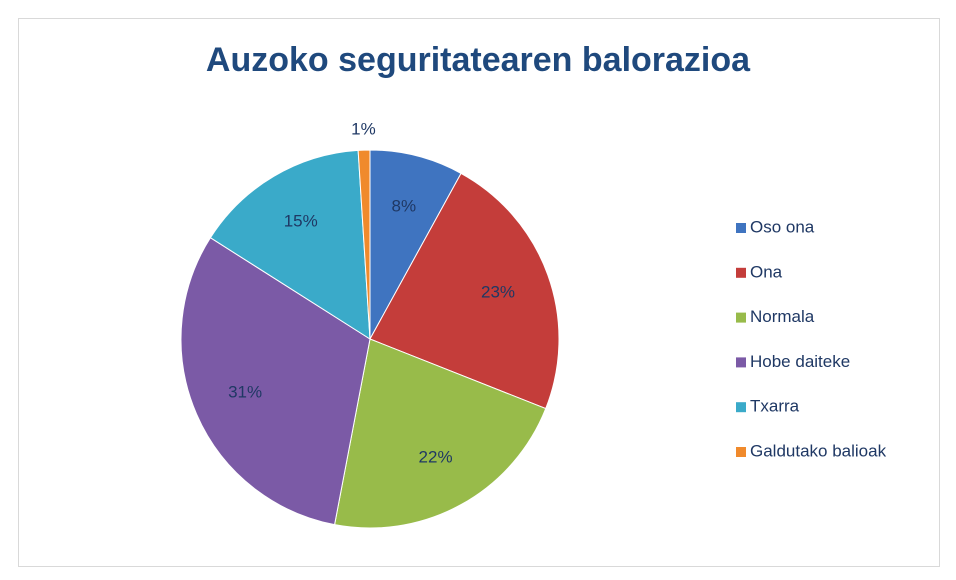 The width and height of the screenshot is (956, 580). Describe the element at coordinates (775, 406) in the screenshot. I see `legend-label: Txarra` at that location.